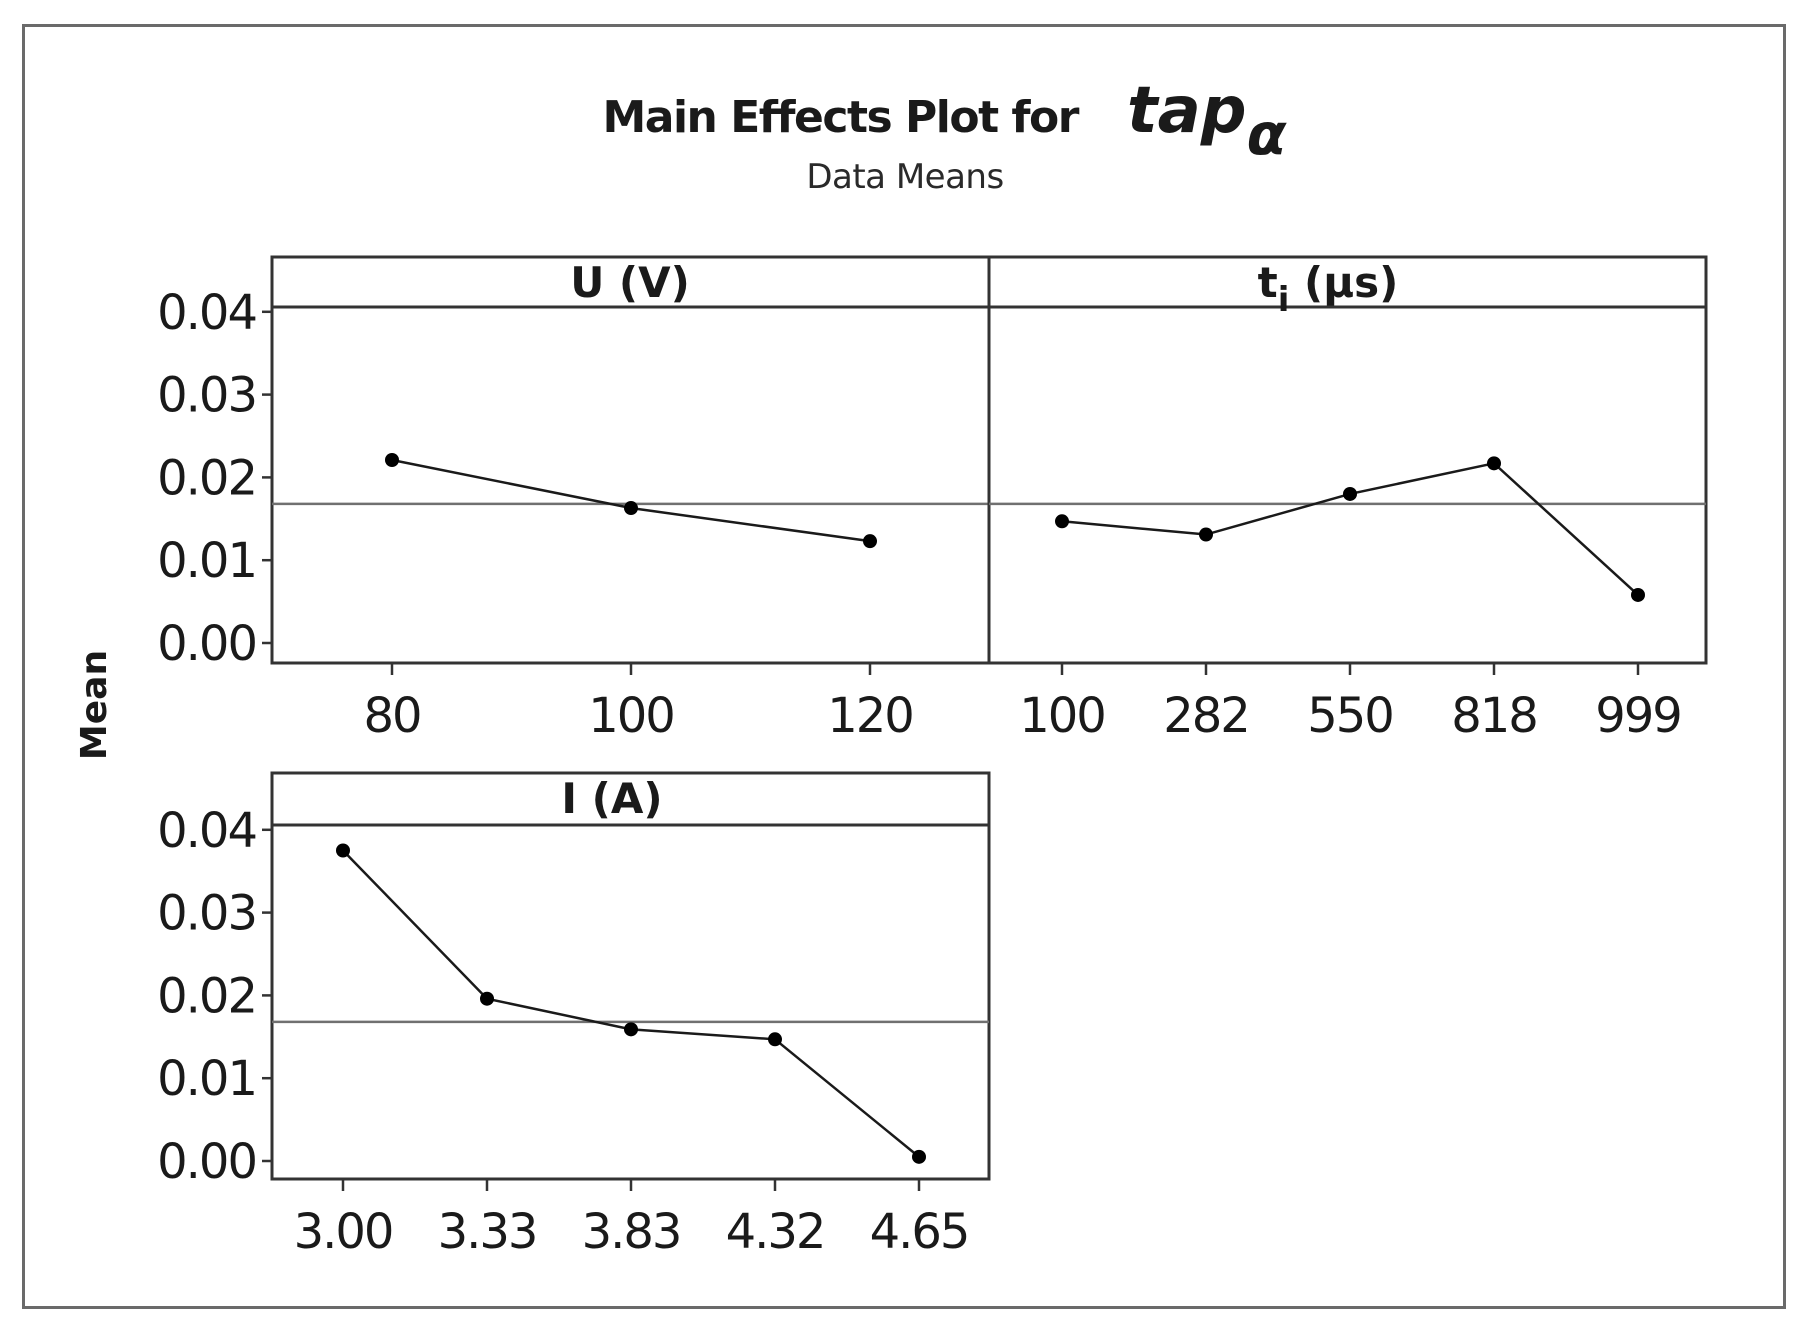 Image resolution: width=1803 pixels, height=1334 pixels. Describe the element at coordinates (94, 705) in the screenshot. I see `y-axis-label: Mean` at that location.